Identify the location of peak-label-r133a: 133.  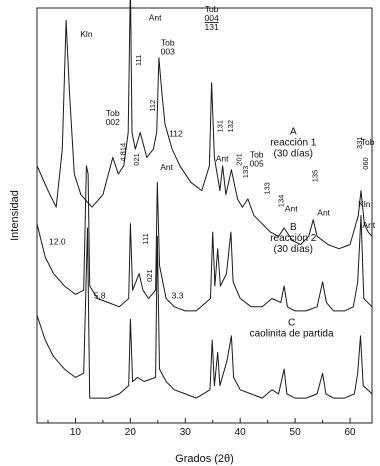
(245, 172).